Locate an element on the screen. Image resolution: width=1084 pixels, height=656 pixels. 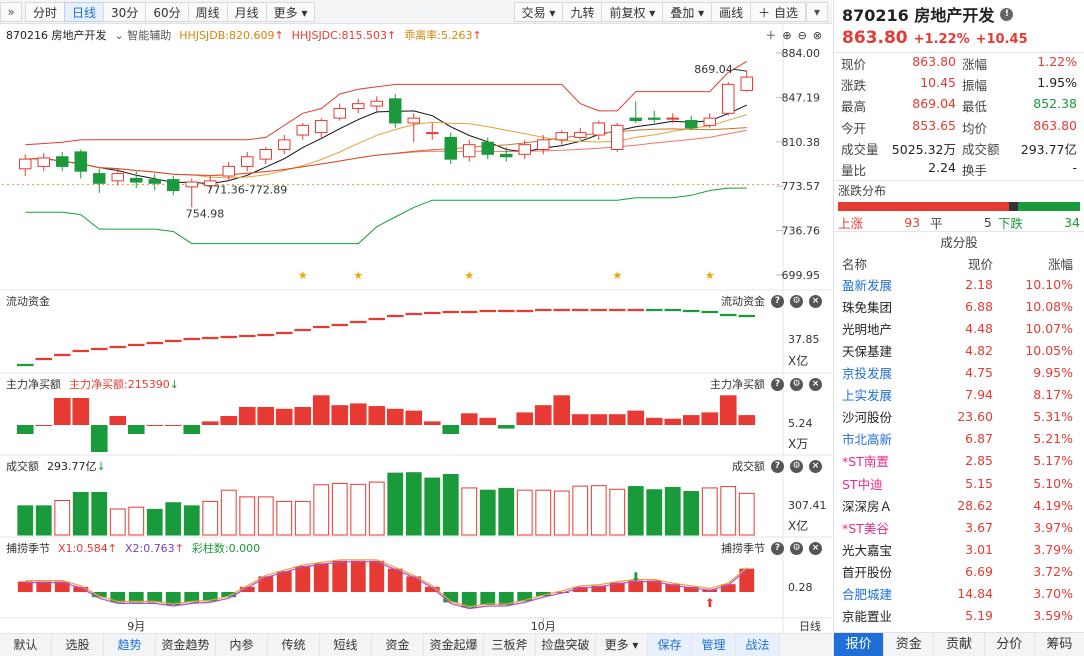
side-tab: 报价 is located at coordinates (859, 644).